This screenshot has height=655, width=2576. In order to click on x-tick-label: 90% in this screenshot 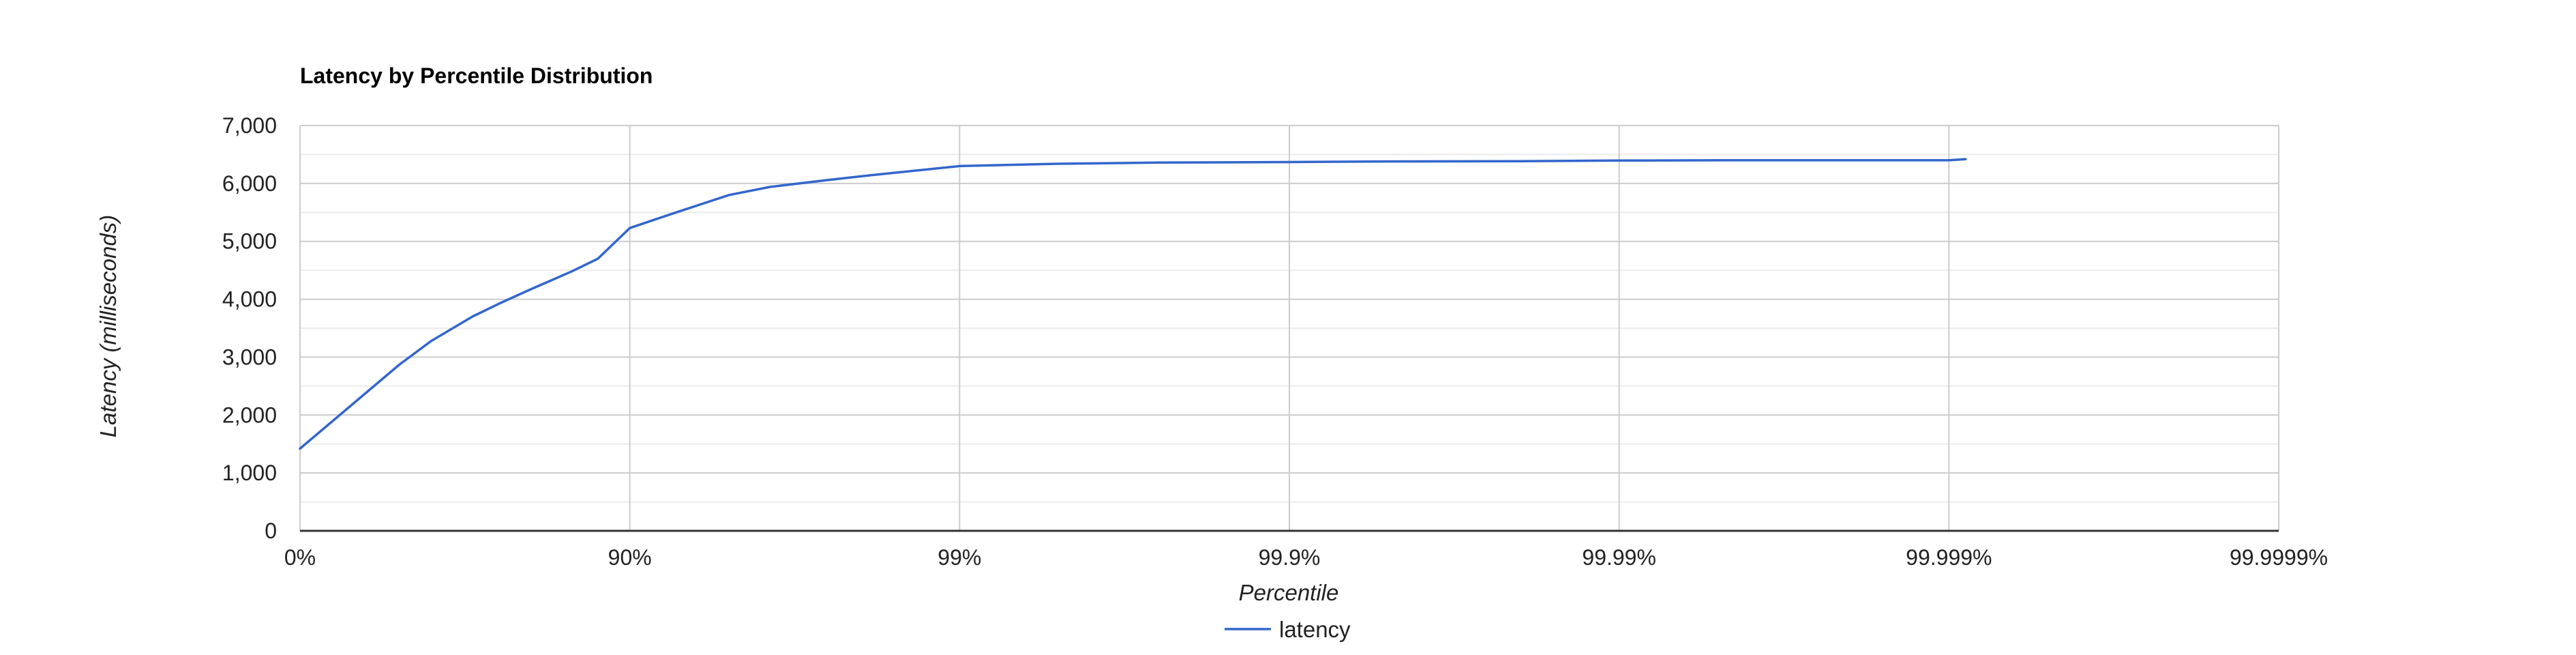, I will do `click(630, 557)`.